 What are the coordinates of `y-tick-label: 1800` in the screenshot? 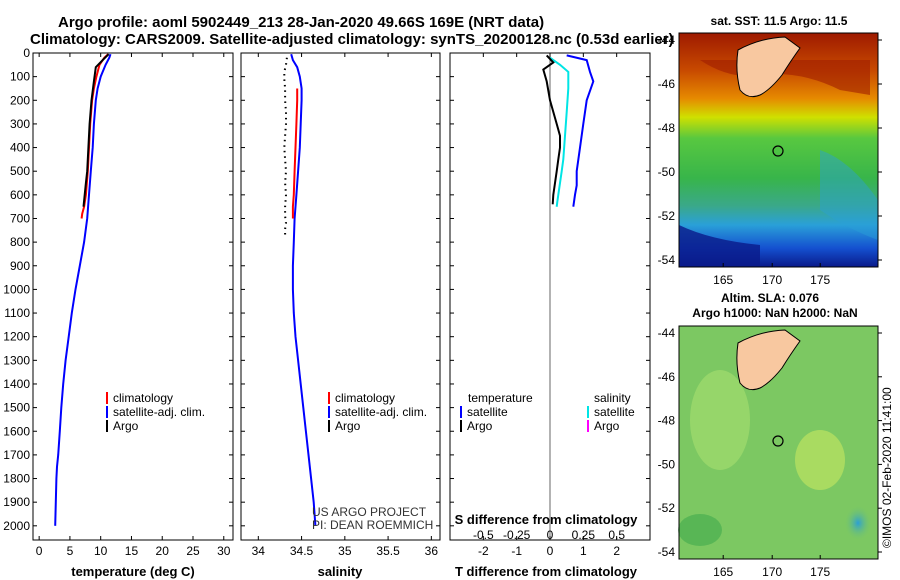 It's located at (16, 479).